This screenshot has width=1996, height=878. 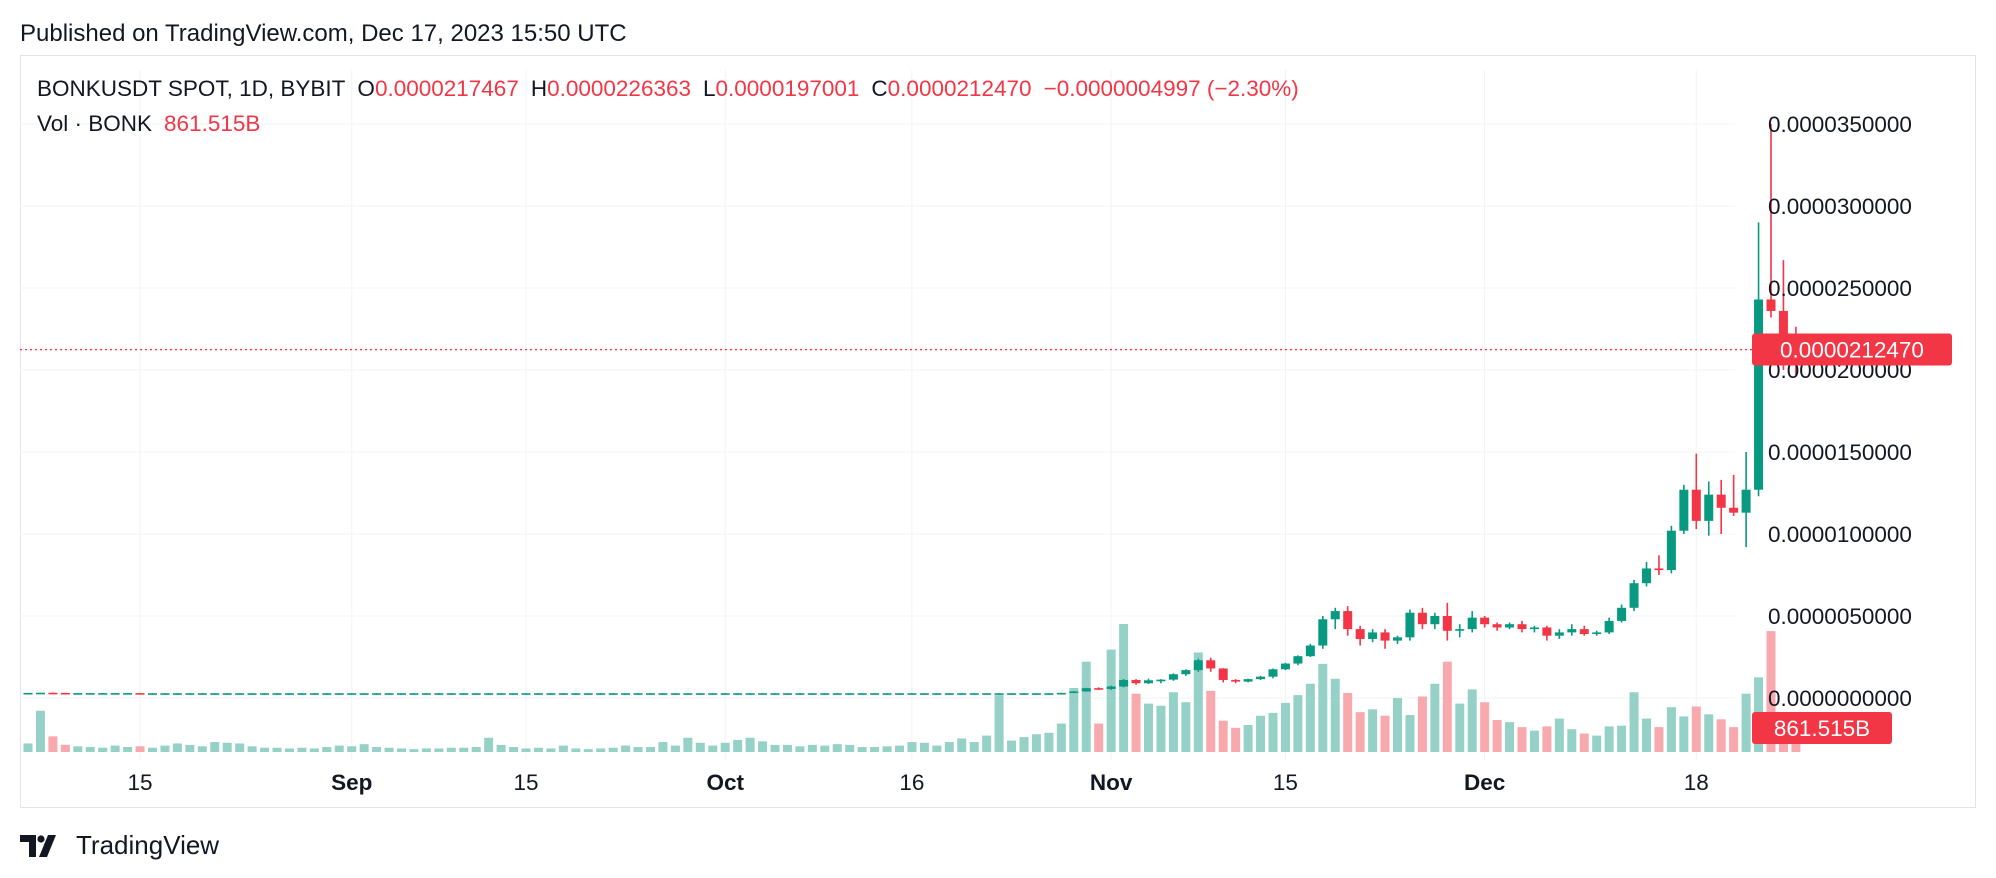 I want to click on time-tick-label: 18, so click(x=1696, y=782).